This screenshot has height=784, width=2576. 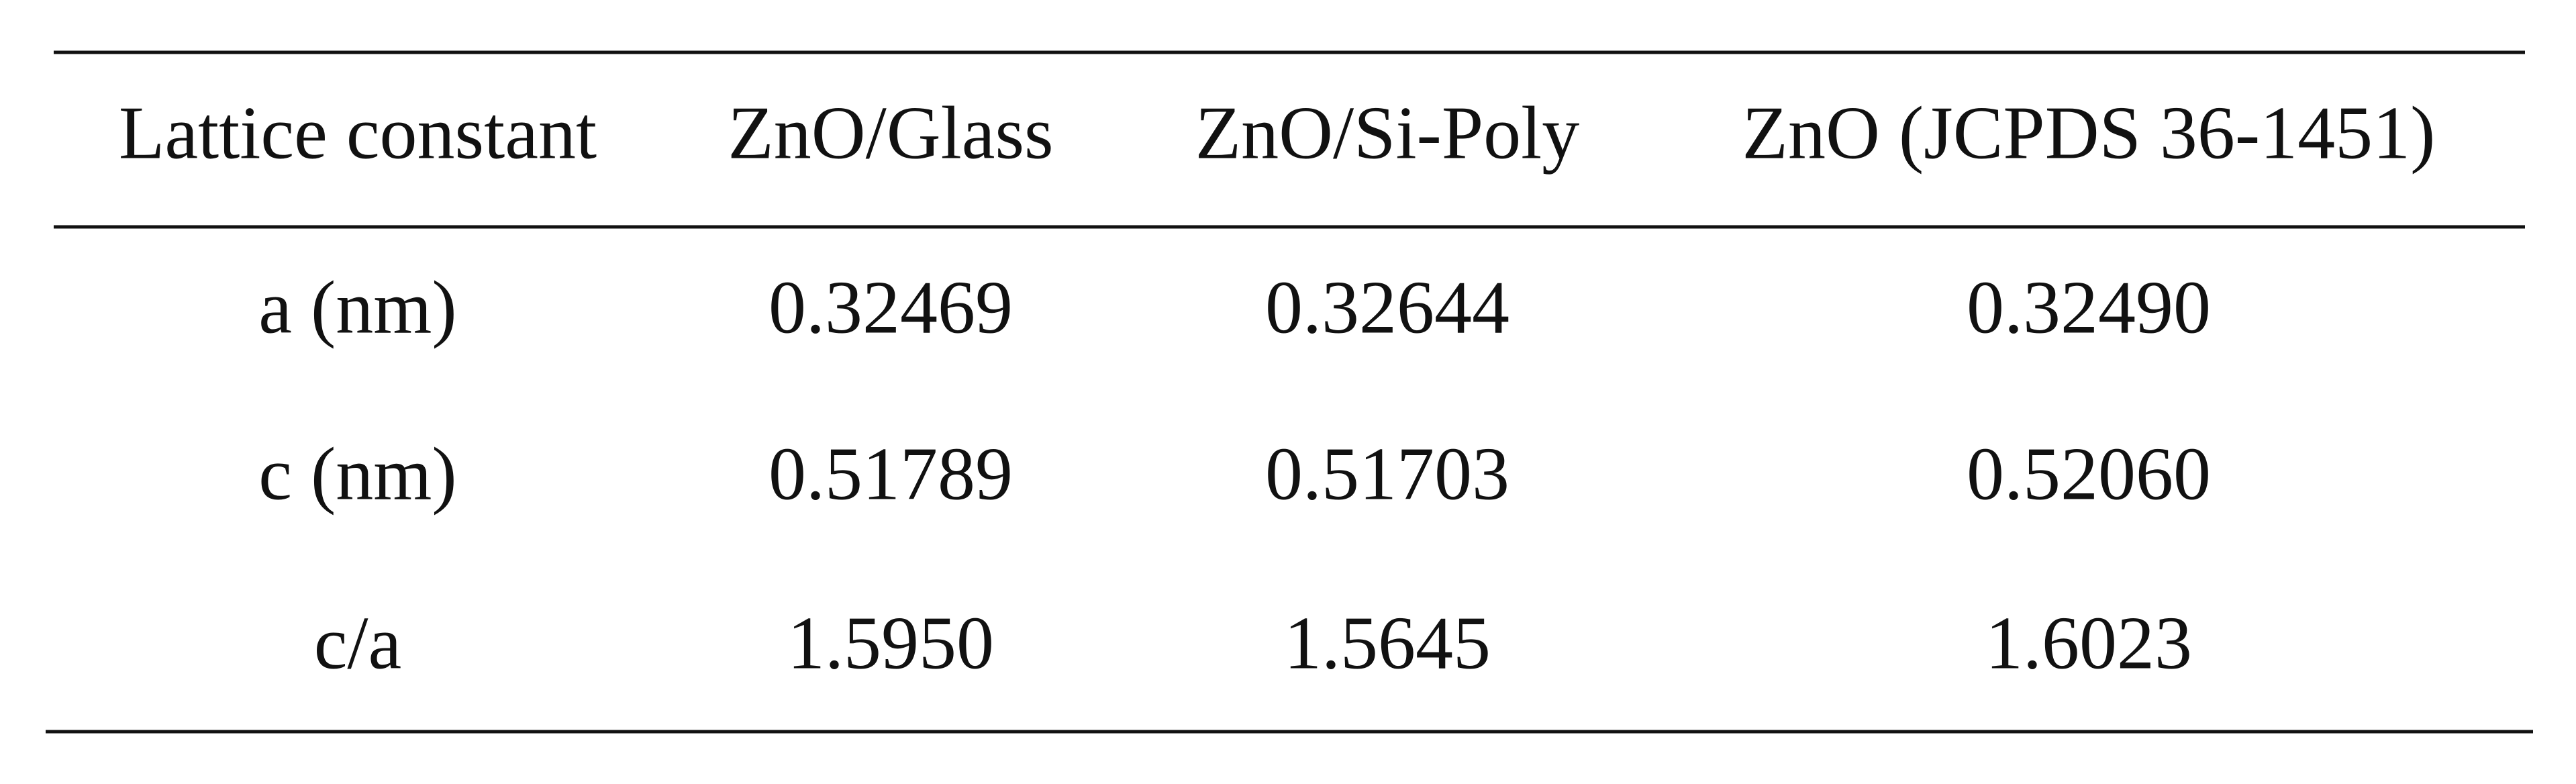 I want to click on cell: 0.51703, so click(x=1387, y=474).